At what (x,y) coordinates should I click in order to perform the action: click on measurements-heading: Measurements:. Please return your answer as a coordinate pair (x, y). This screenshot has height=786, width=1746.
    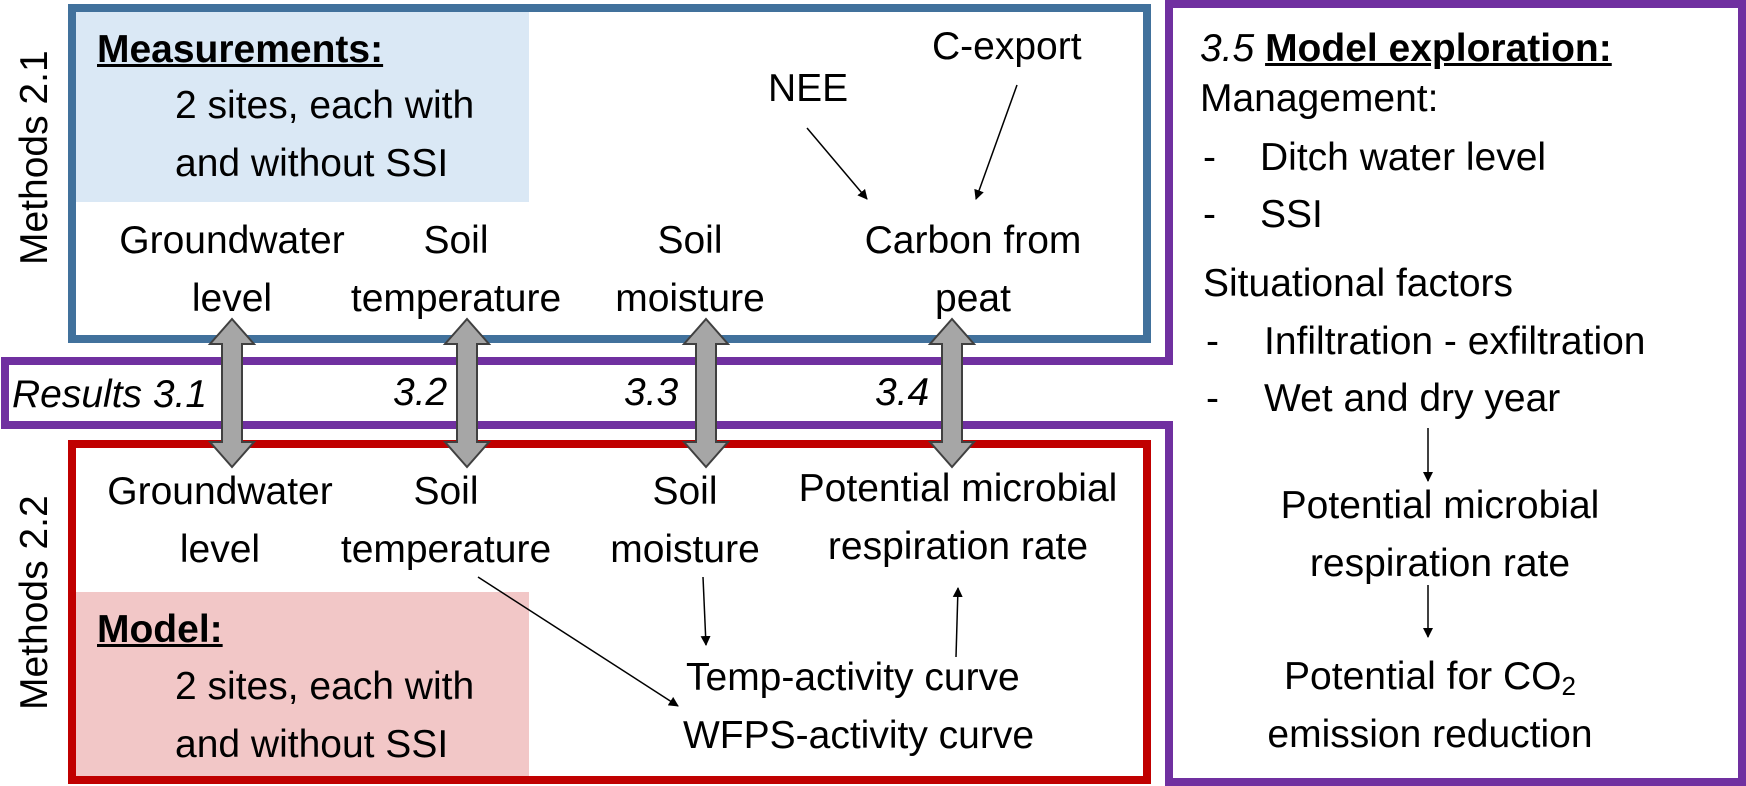
    Looking at the image, I should click on (240, 49).